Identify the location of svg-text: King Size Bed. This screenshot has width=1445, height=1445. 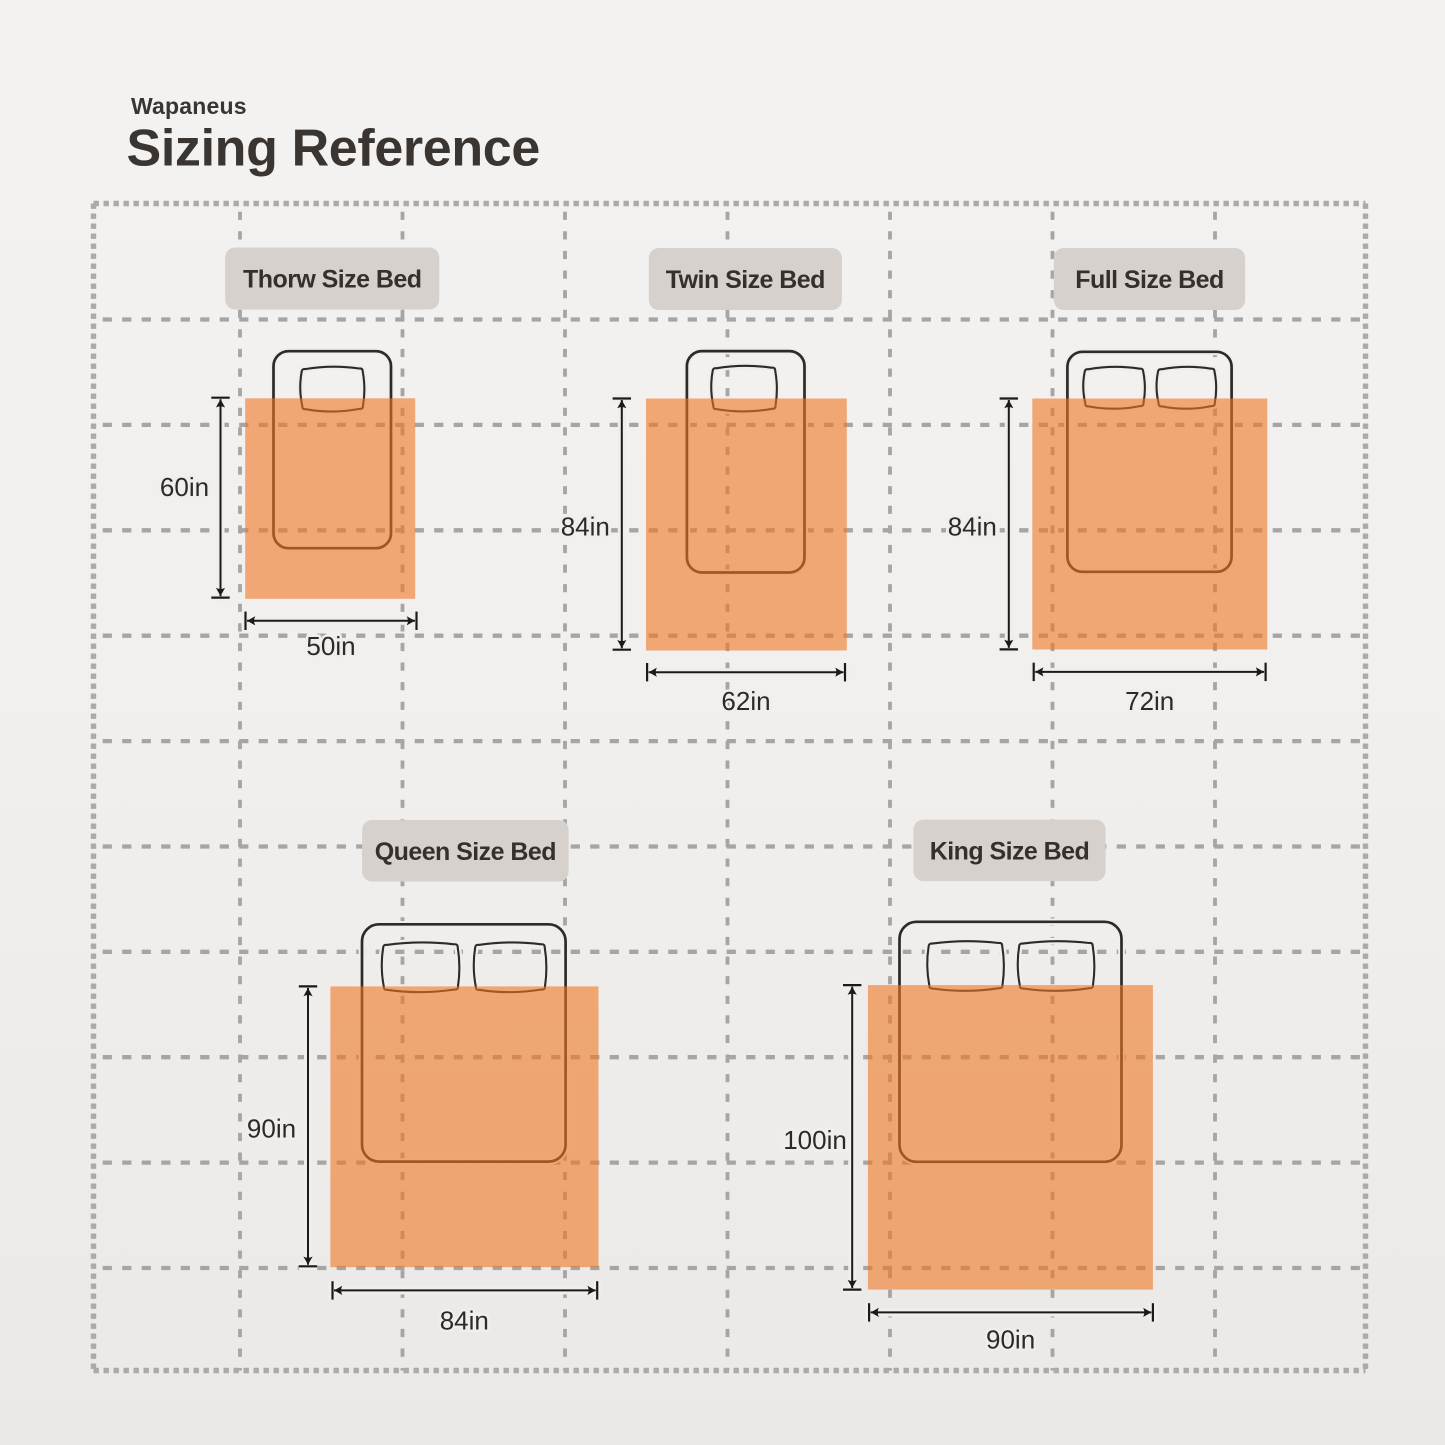
(1010, 851).